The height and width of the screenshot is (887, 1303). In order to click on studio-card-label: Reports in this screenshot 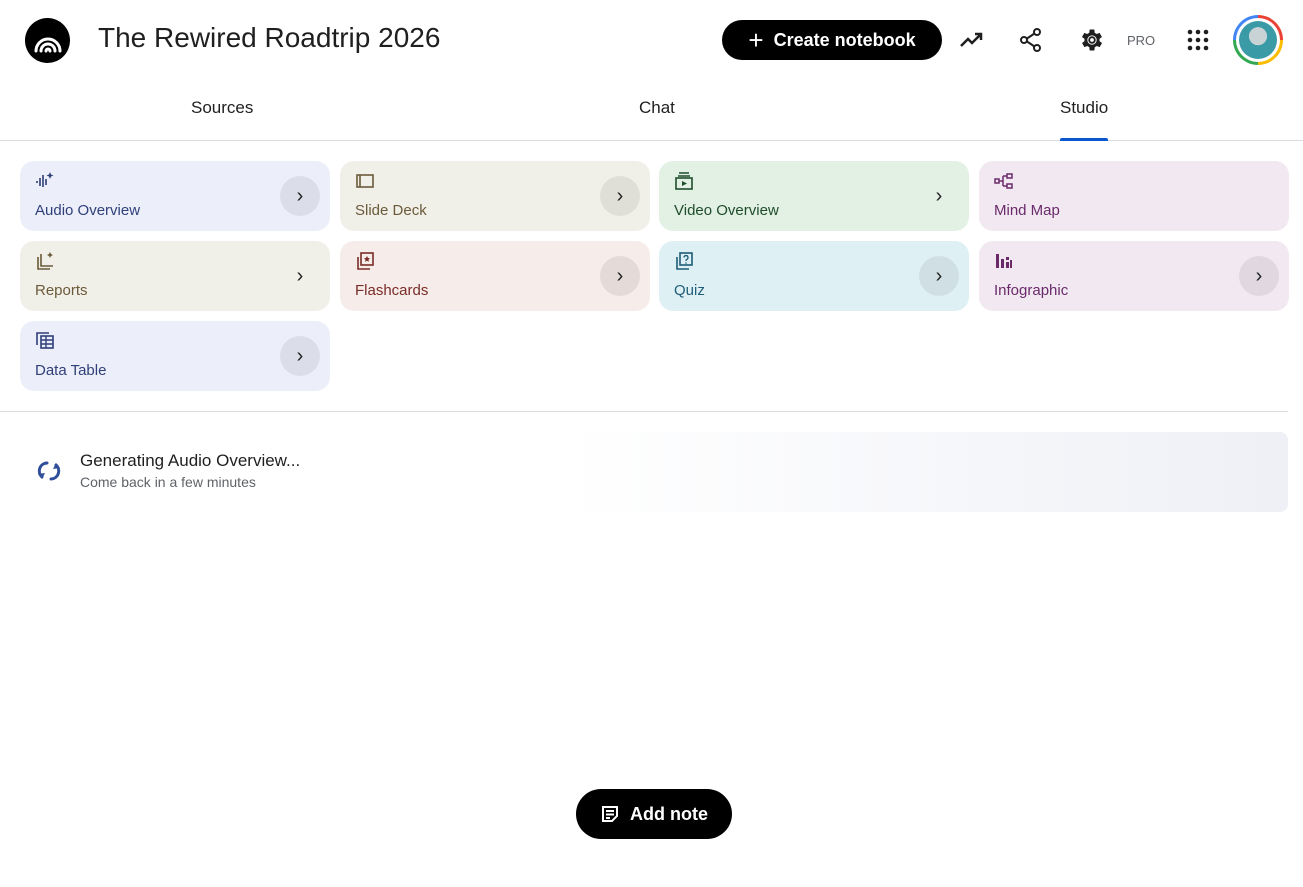, I will do `click(61, 290)`.